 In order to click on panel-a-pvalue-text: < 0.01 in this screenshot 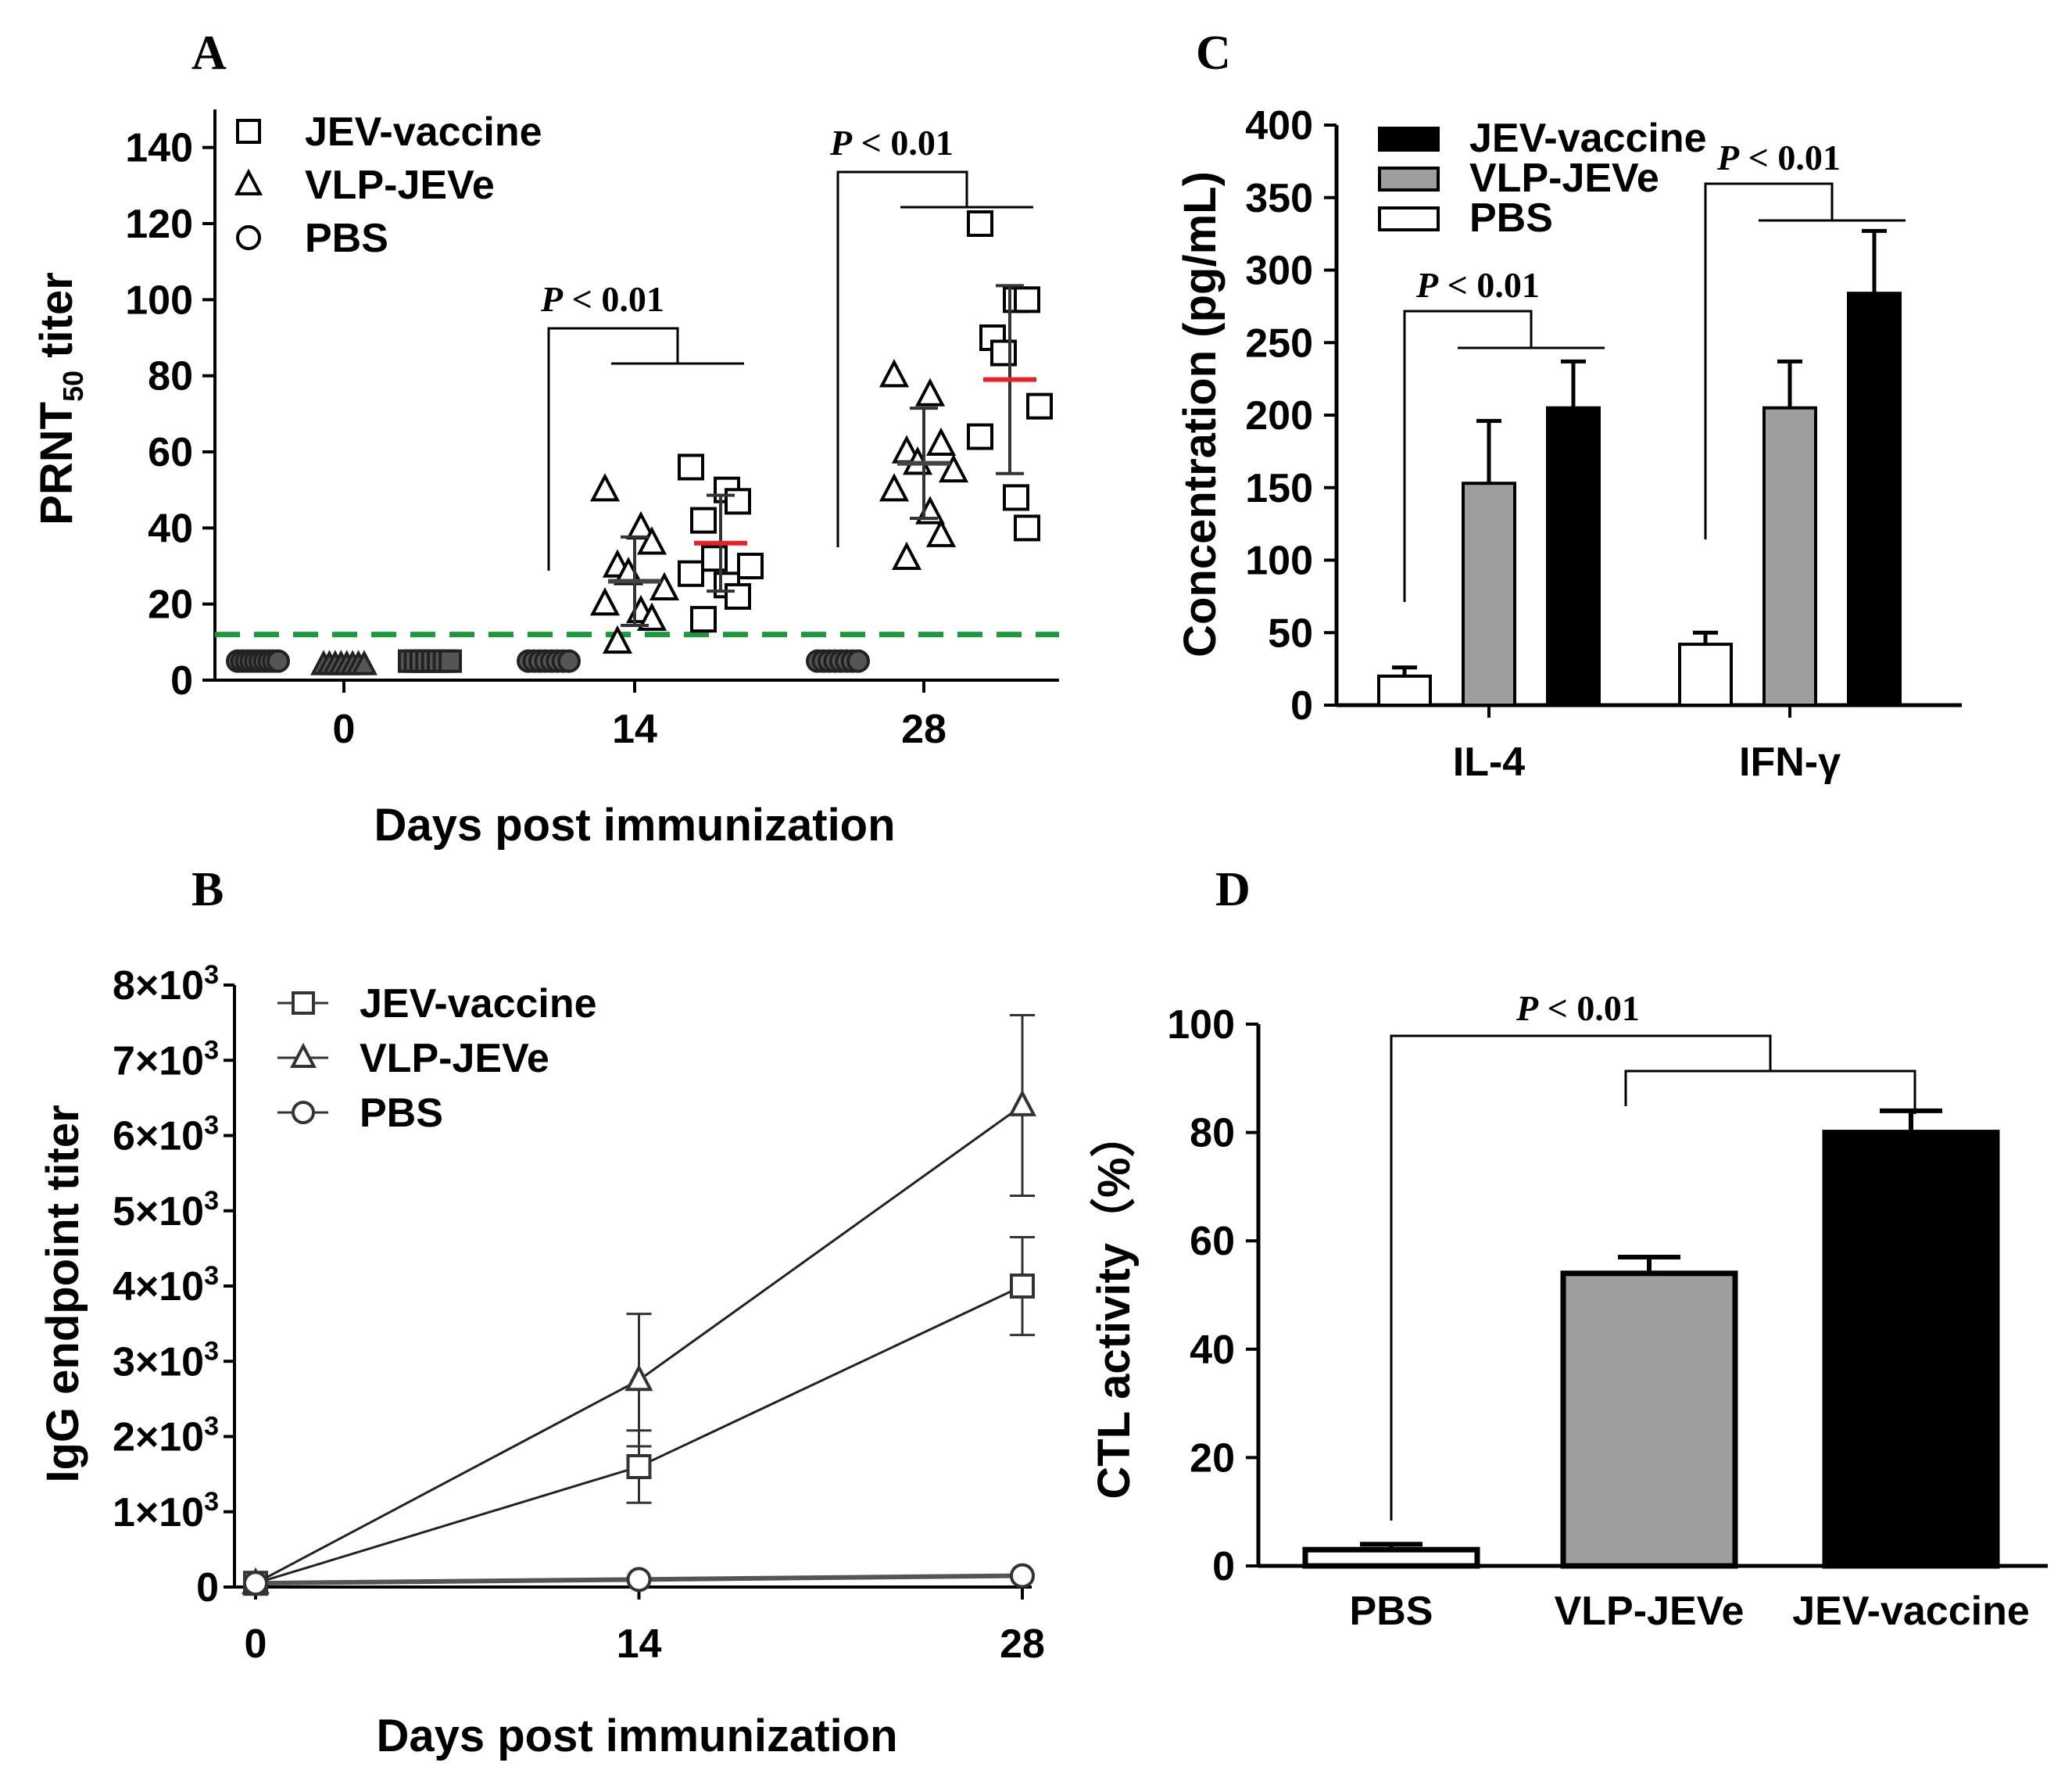, I will do `click(903, 143)`.